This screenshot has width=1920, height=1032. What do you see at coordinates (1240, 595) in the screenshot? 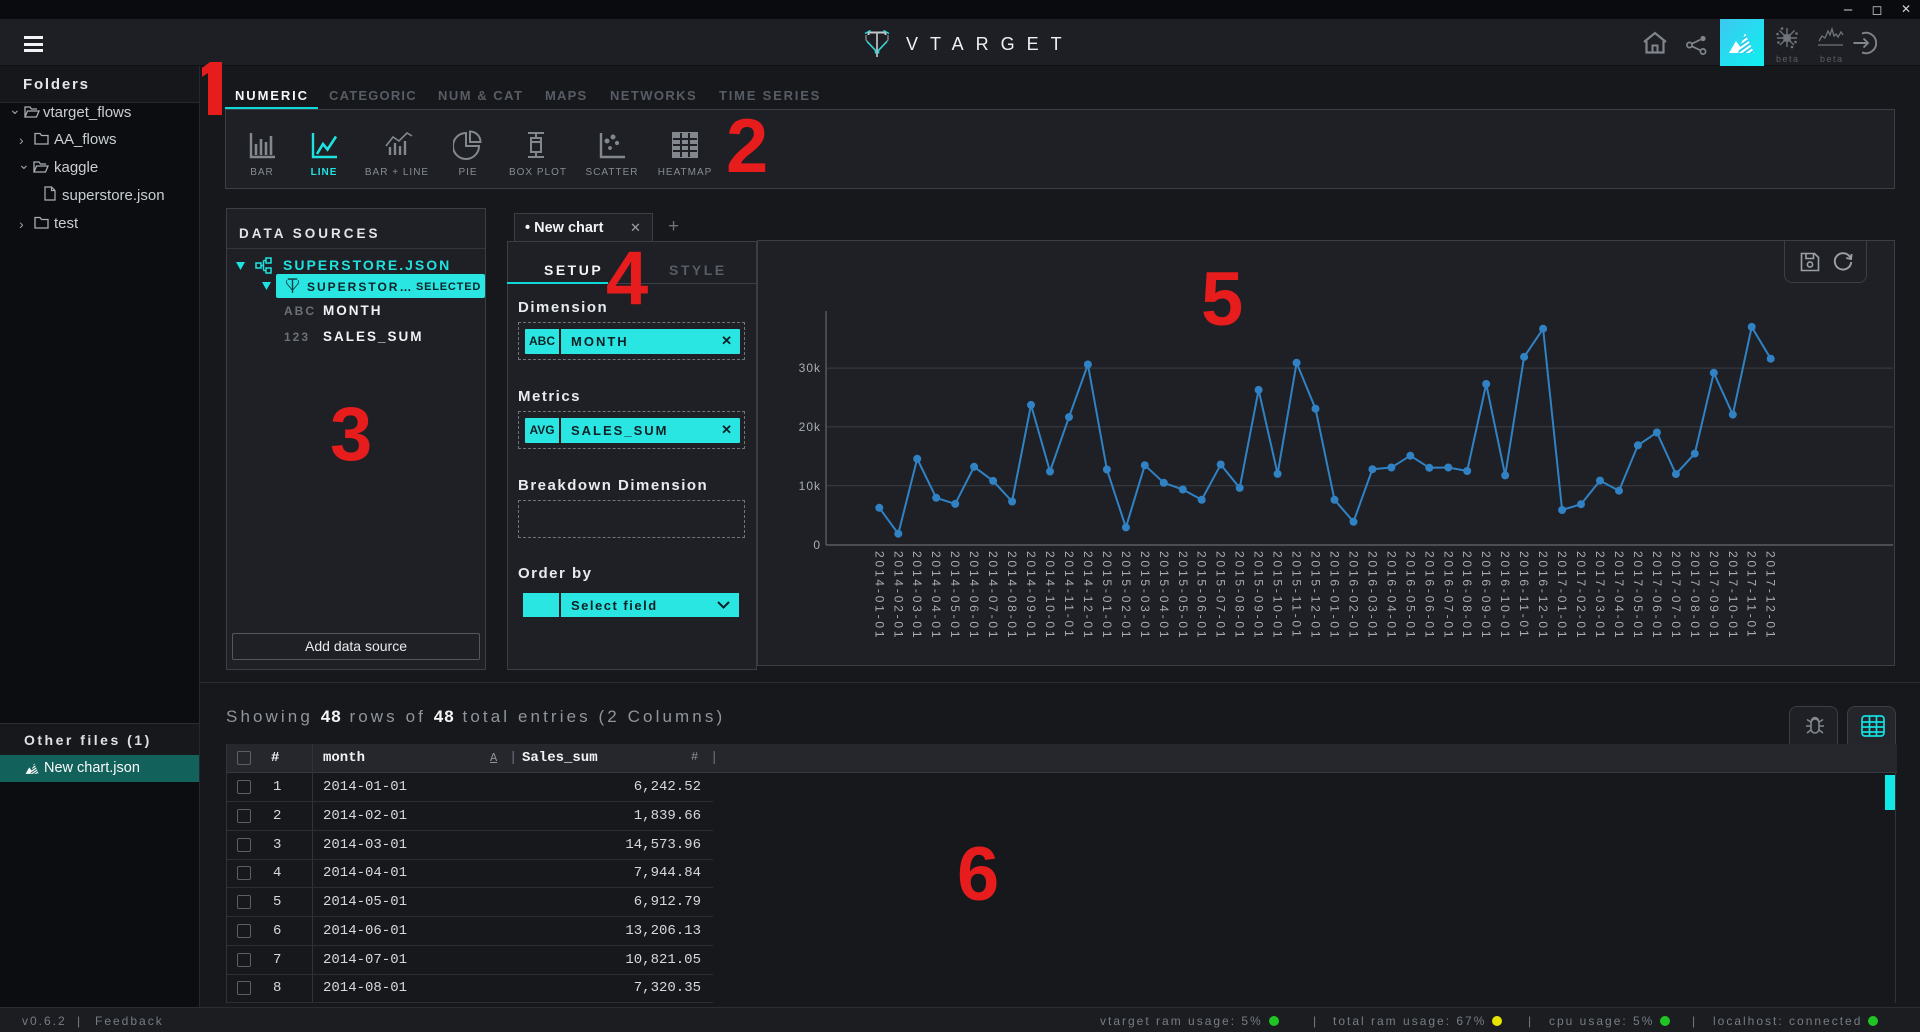
I see `svg-text: 2015-08-01` at bounding box center [1240, 595].